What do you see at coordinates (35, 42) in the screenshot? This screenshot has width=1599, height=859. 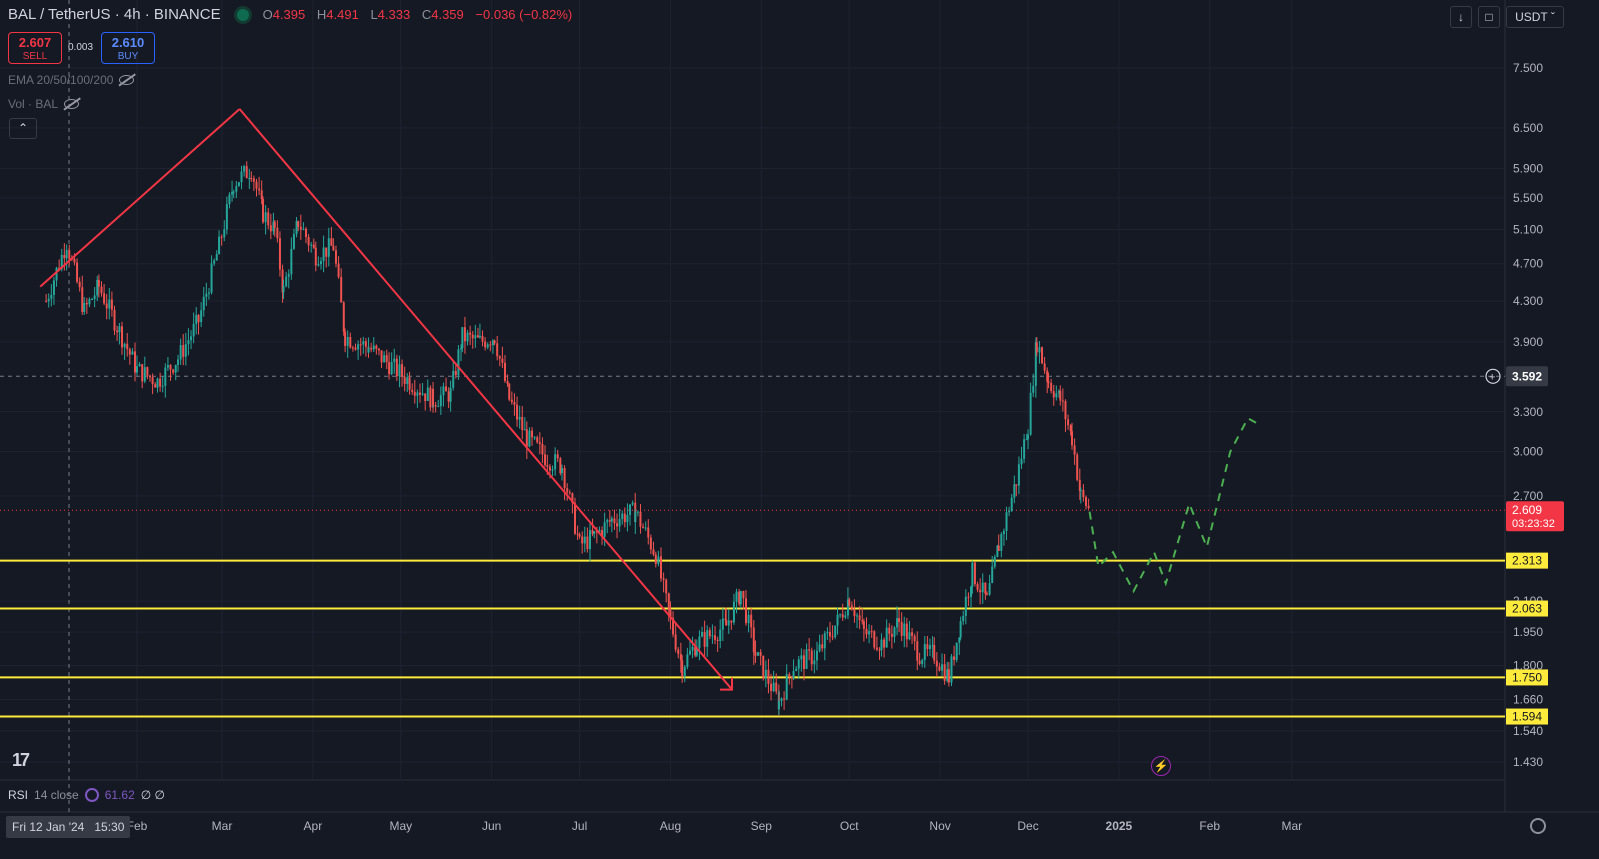 I see `sell-price: 2.607` at bounding box center [35, 42].